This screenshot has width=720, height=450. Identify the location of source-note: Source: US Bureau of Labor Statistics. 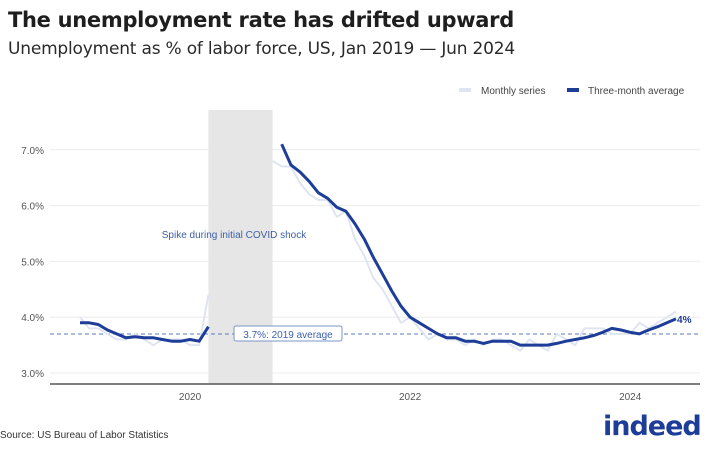
(84, 435).